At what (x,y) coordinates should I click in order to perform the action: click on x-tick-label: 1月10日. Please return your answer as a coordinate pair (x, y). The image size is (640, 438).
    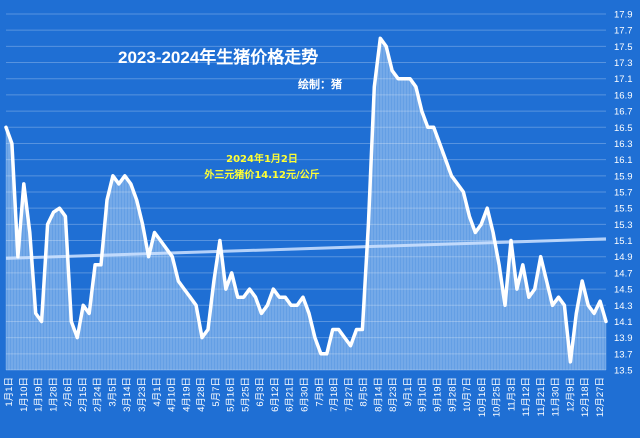
    Looking at the image, I should click on (24, 394).